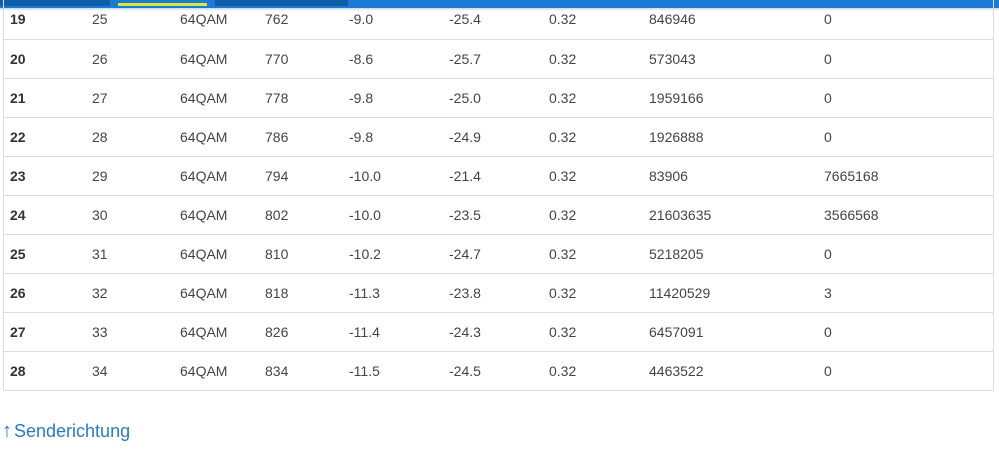 The image size is (999, 452). What do you see at coordinates (18, 136) in the screenshot?
I see `cell-channel-id: 22` at bounding box center [18, 136].